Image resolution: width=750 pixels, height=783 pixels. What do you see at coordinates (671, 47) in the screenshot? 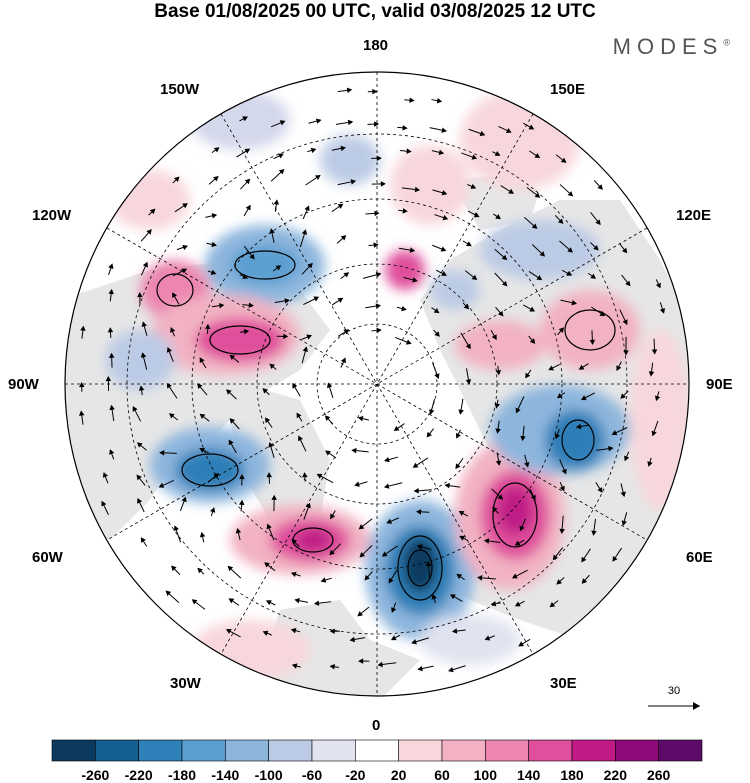
I see `modes-logo: MODES®` at bounding box center [671, 47].